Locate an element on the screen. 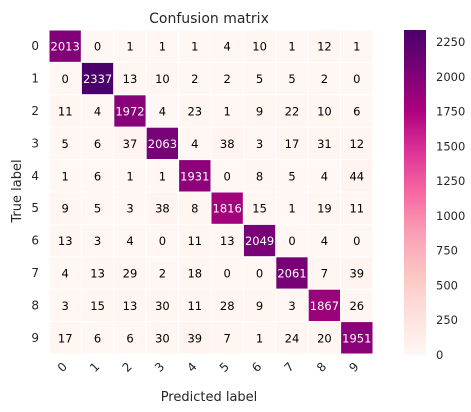 The width and height of the screenshot is (471, 412). x-tick-label: 1 is located at coordinates (94, 367).